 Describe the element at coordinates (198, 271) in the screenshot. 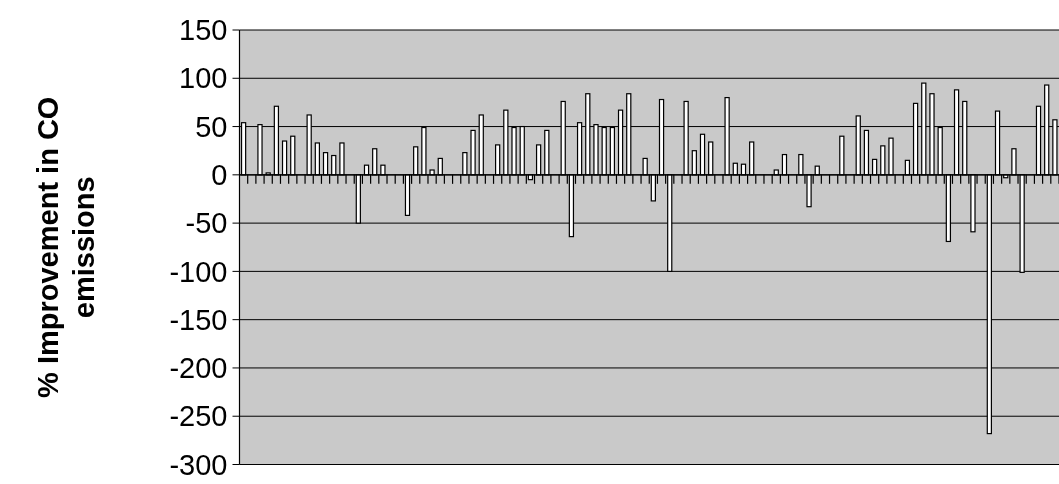

I see `y-tick-label: -100` at that location.